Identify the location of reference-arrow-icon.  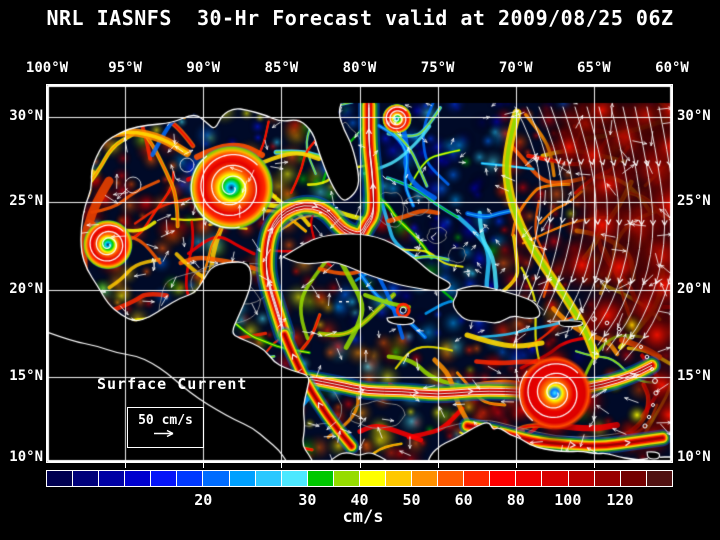
(163, 433).